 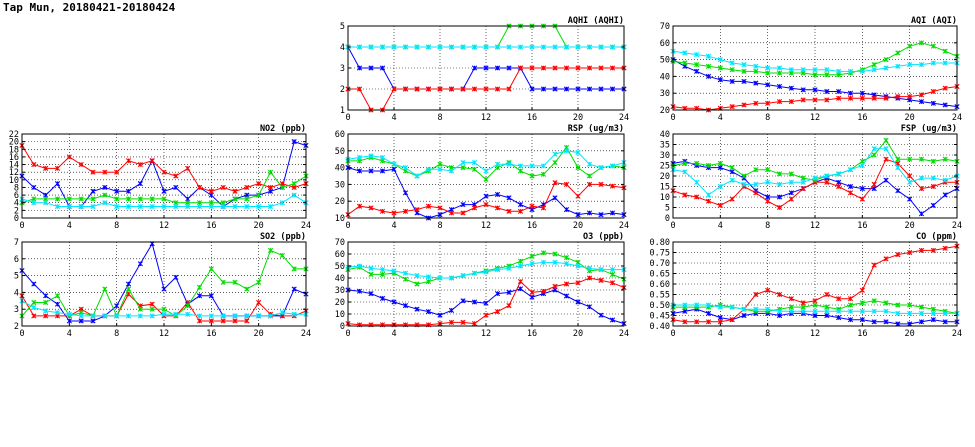 I want to click on y-tick-label: 40, so click(x=340, y=279).